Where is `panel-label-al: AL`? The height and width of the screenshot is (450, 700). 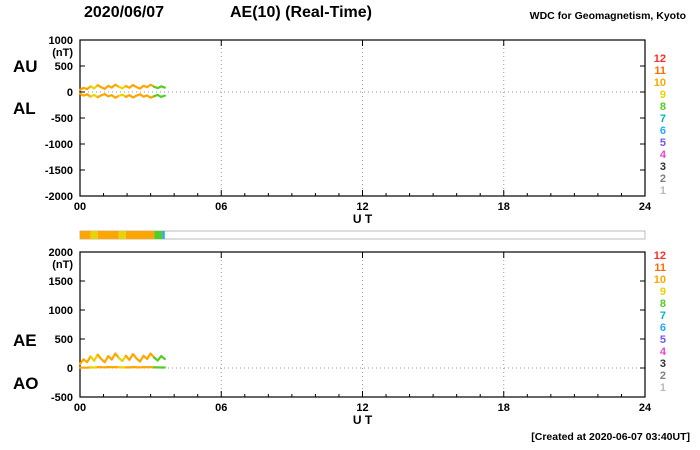
panel-label-al: AL is located at coordinates (24, 108).